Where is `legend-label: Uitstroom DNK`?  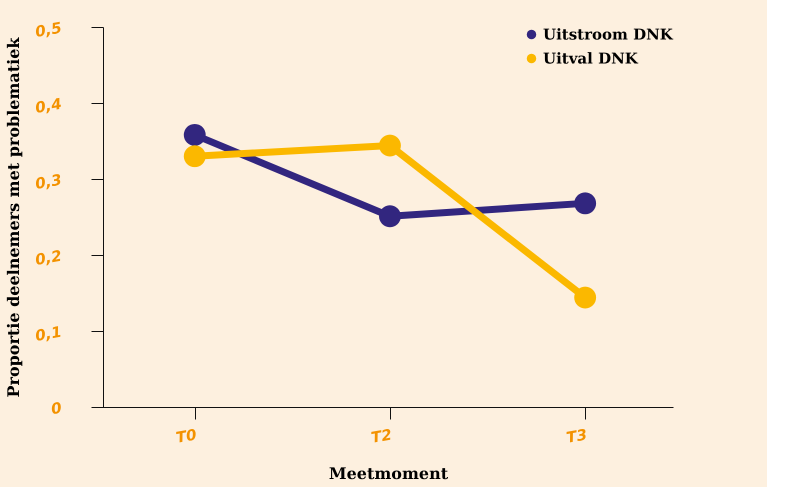
legend-label: Uitstroom DNK is located at coordinates (608, 35).